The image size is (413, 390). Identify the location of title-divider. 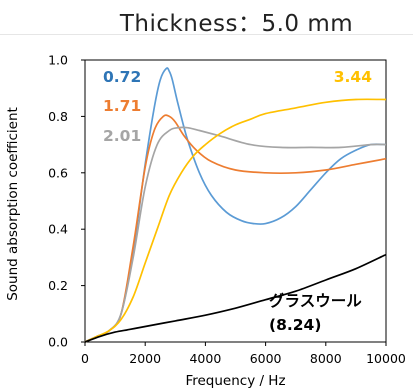
(206, 34).